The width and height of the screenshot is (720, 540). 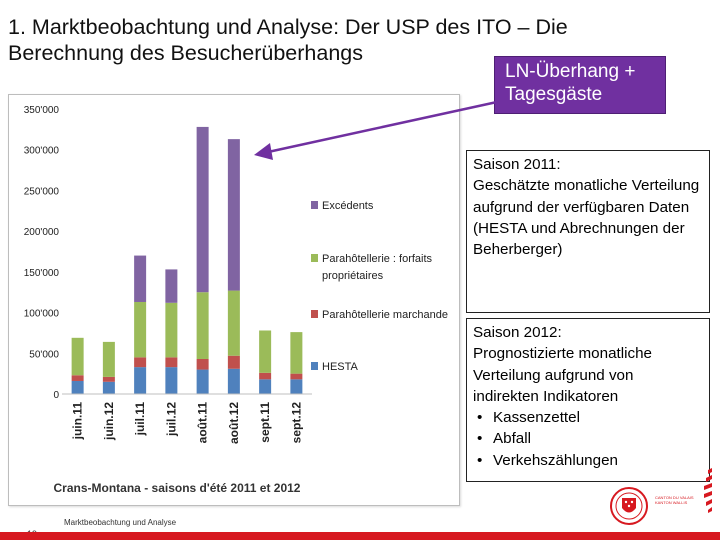 I want to click on legend-label: Parahôtellerie marchande, so click(x=385, y=315).